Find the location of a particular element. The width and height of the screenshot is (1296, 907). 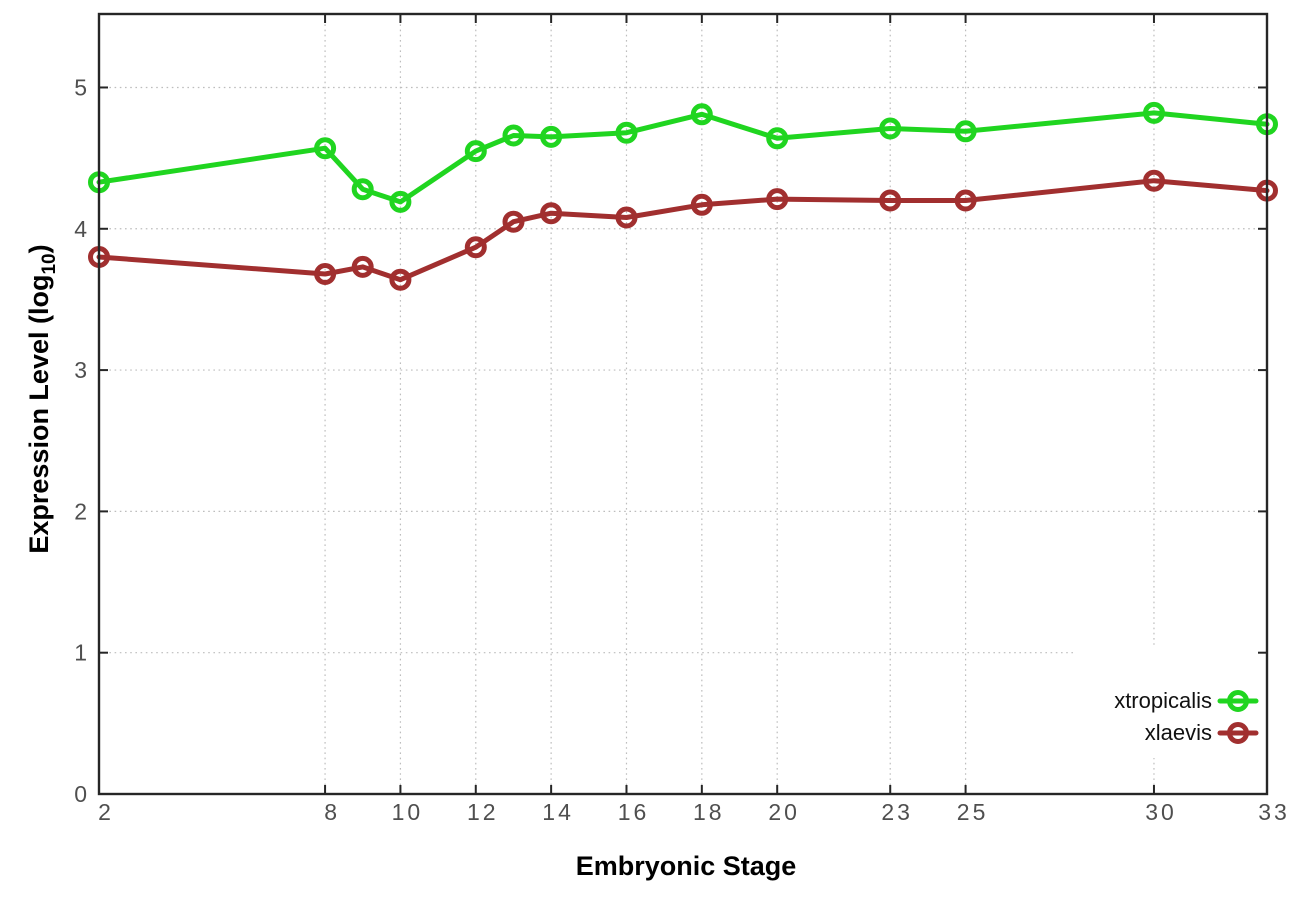

x-tick-label: 2 is located at coordinates (106, 812).